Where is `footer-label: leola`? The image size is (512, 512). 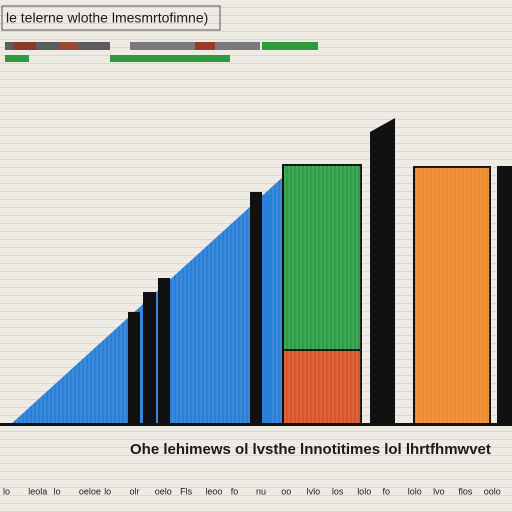
footer-label: leola is located at coordinates (37, 491).